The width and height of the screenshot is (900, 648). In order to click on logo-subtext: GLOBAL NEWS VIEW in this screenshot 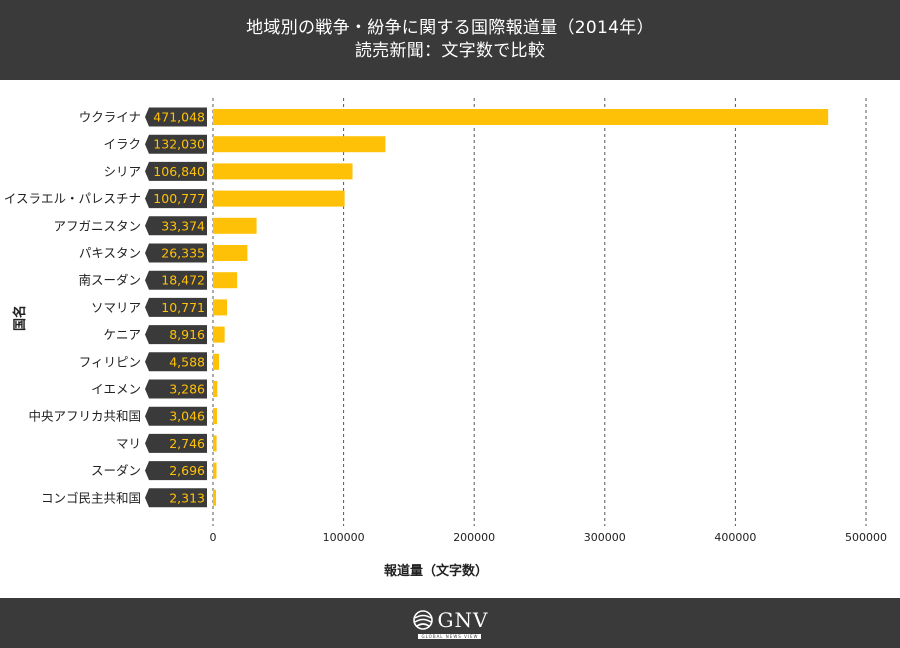, I will do `click(450, 636)`.